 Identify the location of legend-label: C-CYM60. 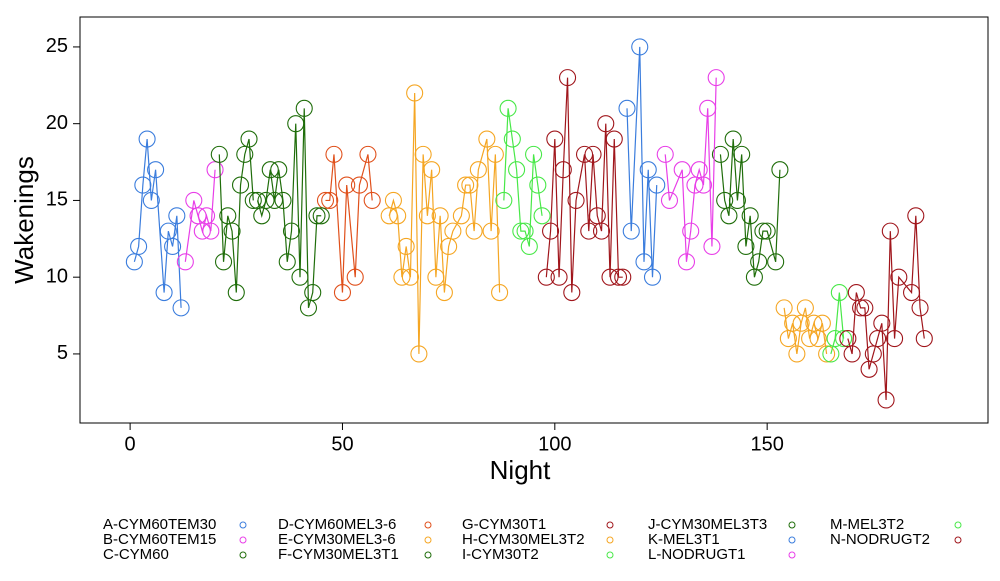
(136, 554).